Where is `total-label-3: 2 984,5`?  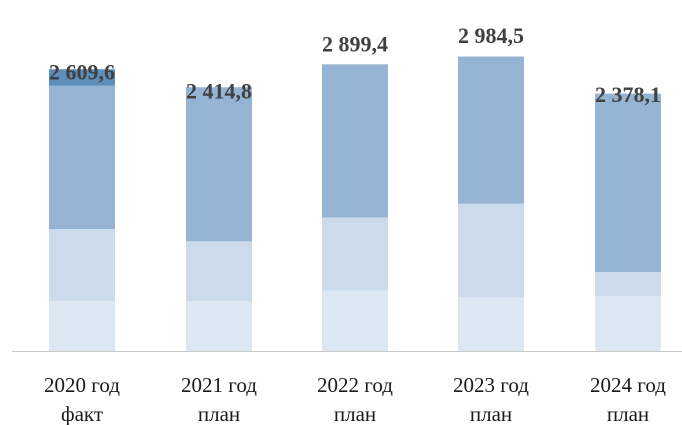
total-label-3: 2 984,5 is located at coordinates (491, 35).